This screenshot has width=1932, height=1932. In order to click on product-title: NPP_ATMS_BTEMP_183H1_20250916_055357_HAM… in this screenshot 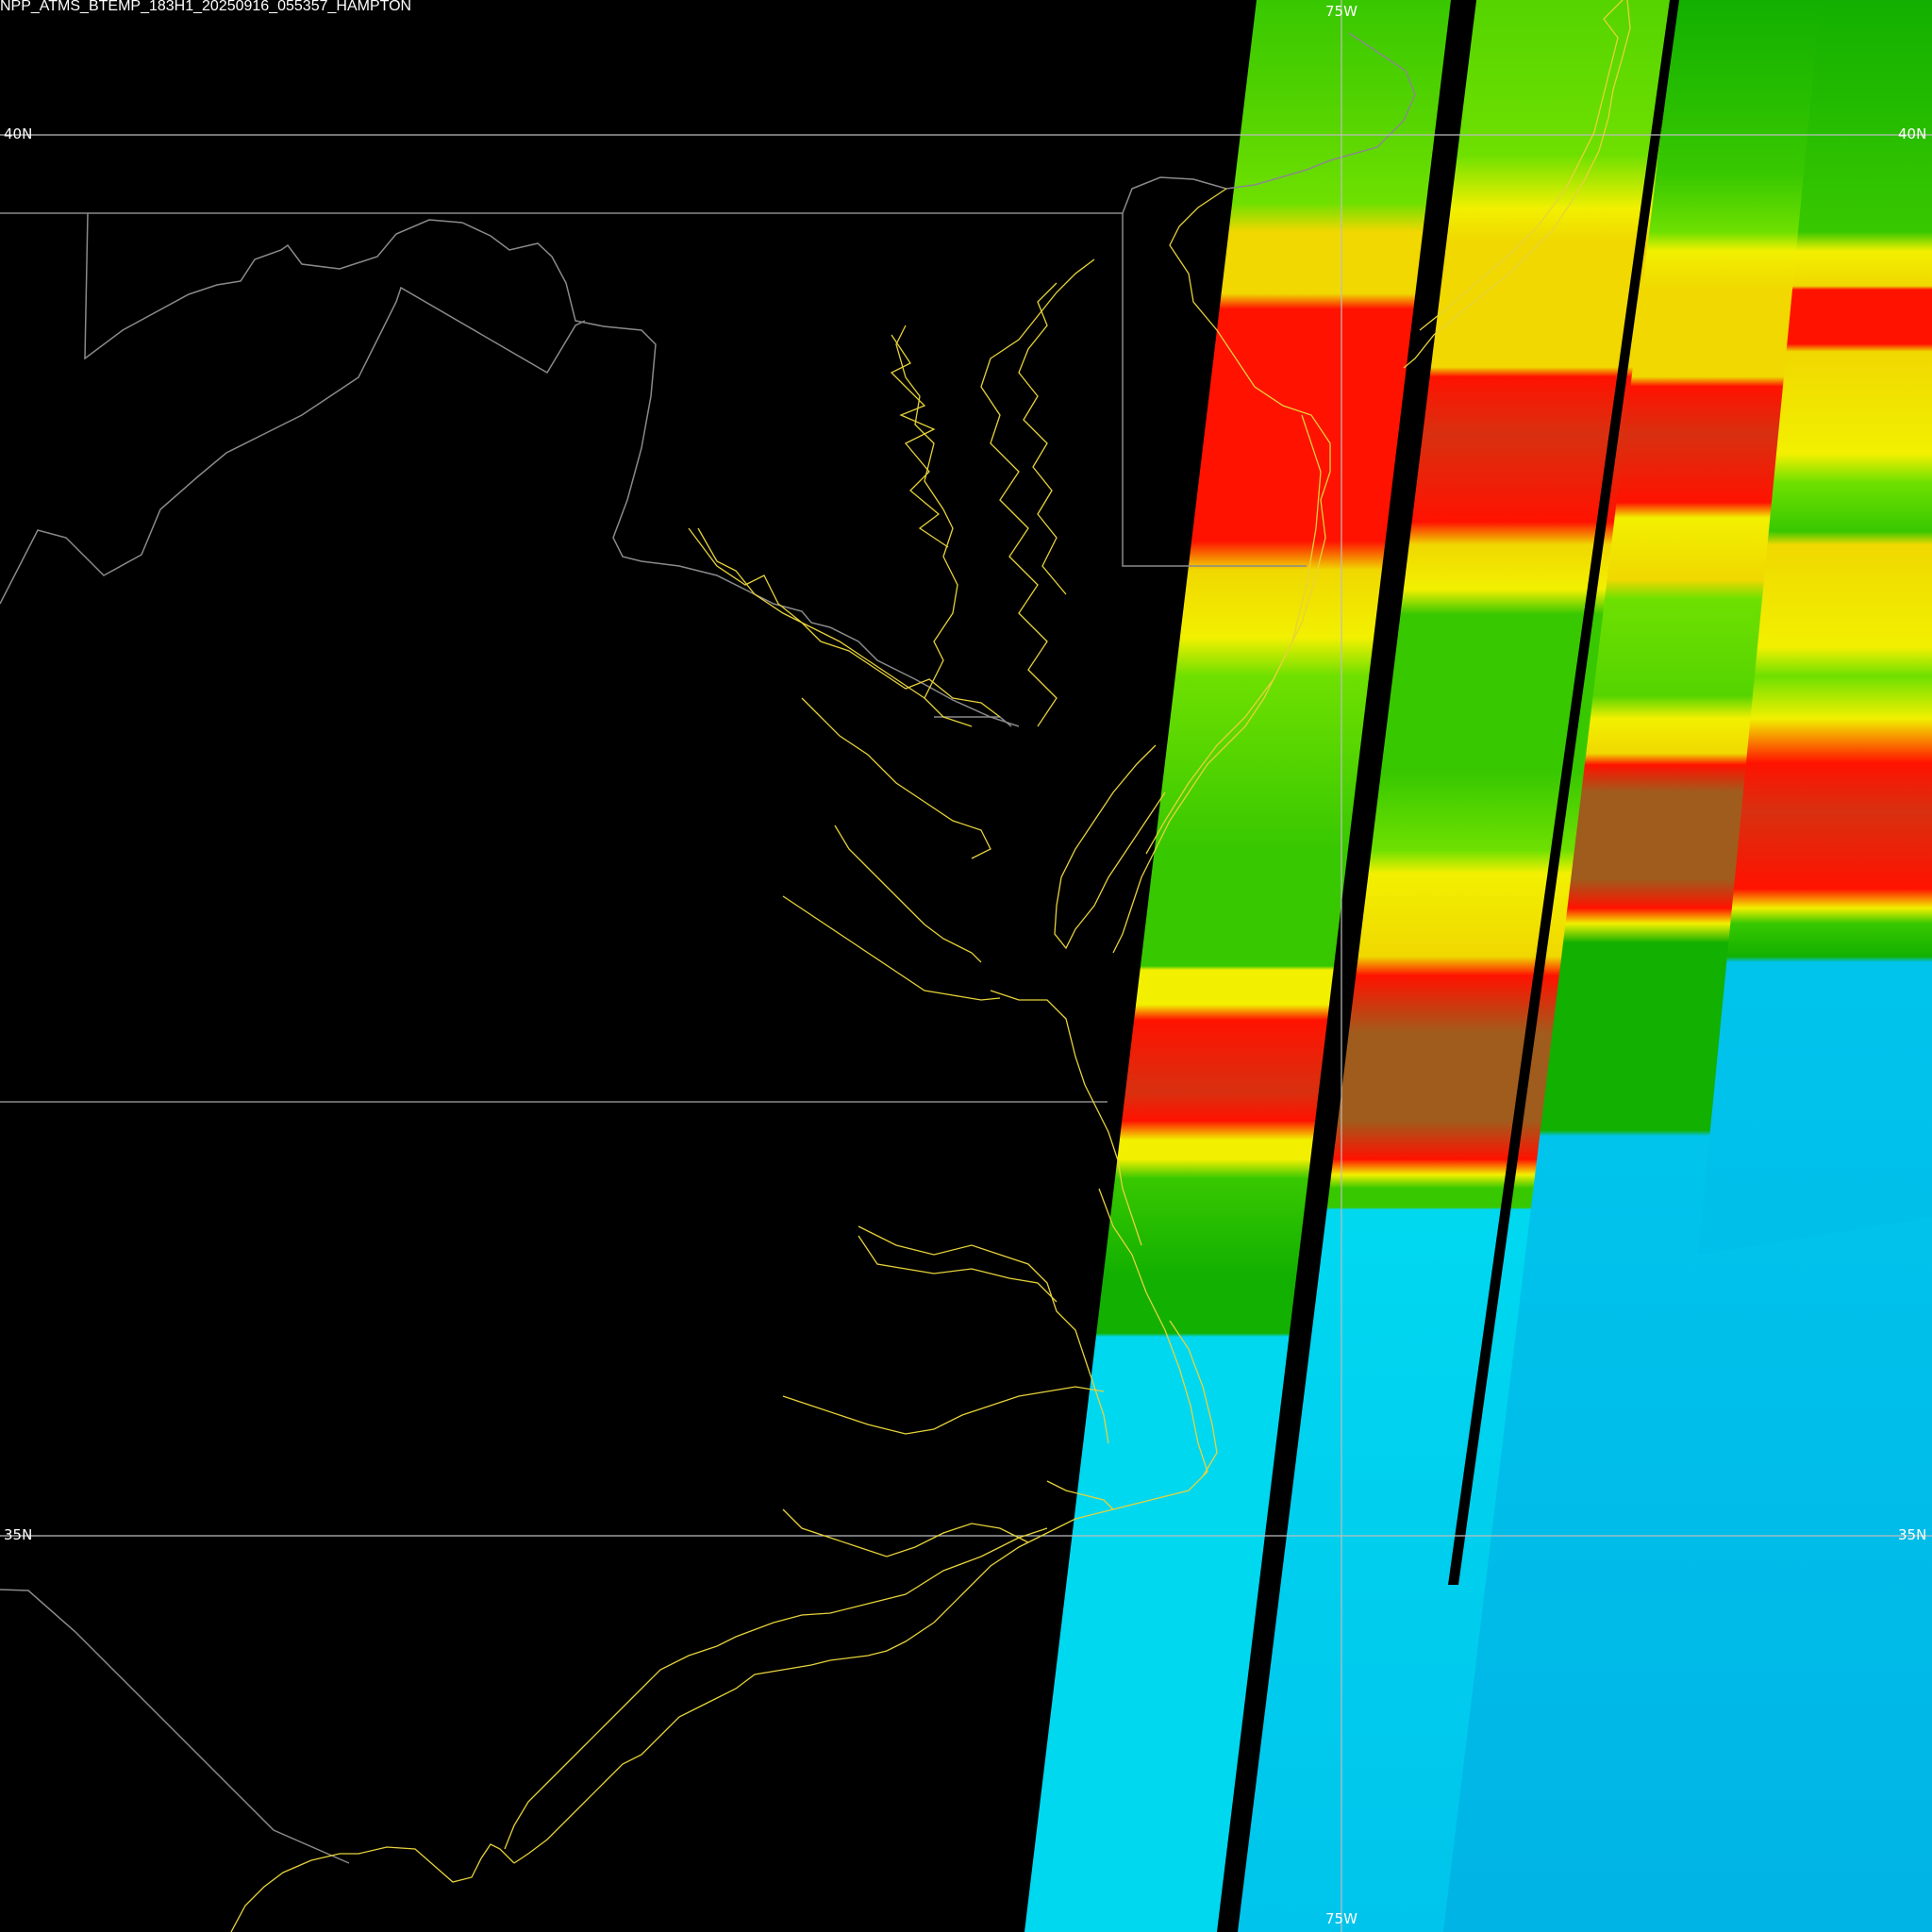, I will do `click(206, 7)`.